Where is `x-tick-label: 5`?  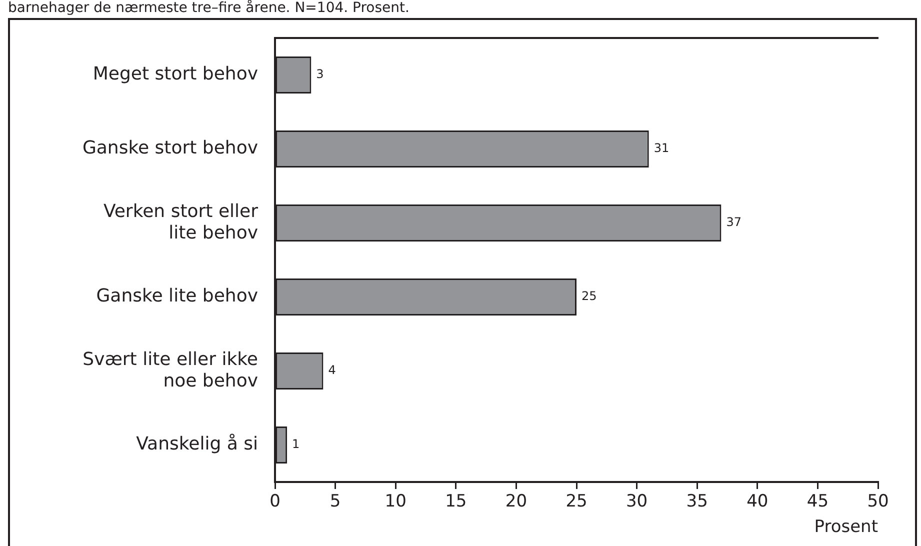 x-tick-label: 5 is located at coordinates (335, 502).